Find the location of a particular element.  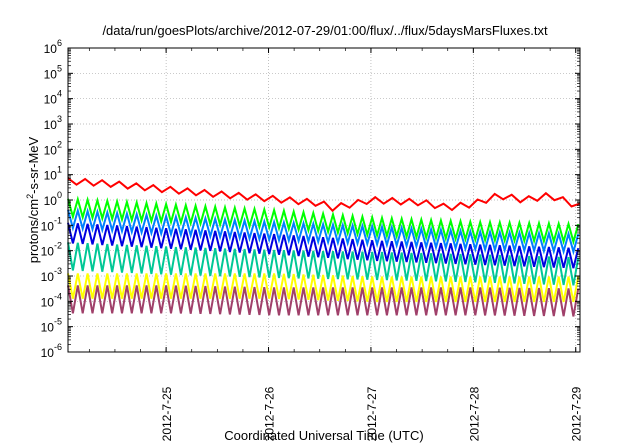

y-tick-label: 10² is located at coordinates (53, 148).